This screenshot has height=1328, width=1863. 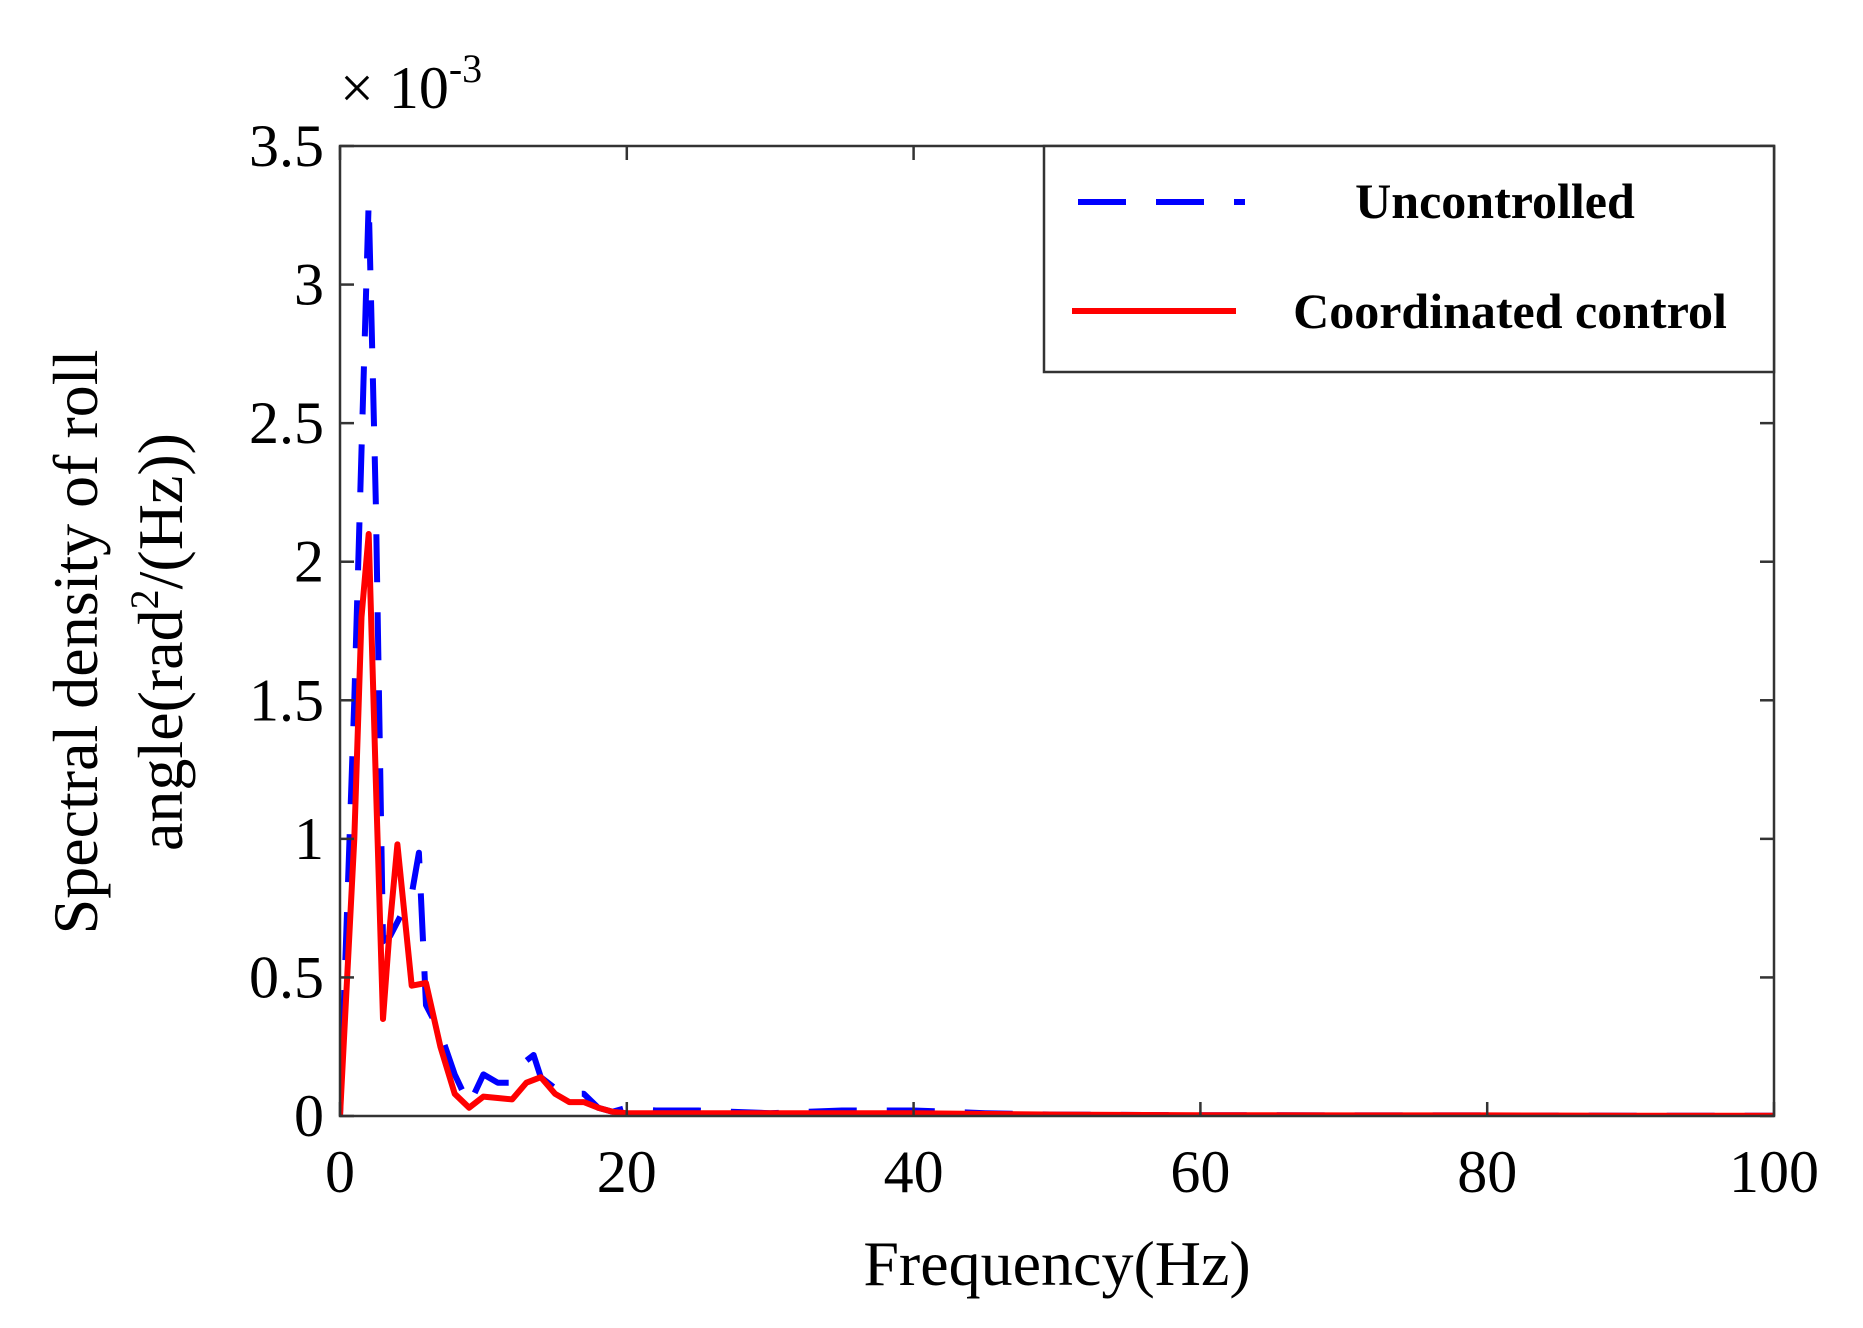 I want to click on y-tick-label: 3, so click(x=309, y=285).